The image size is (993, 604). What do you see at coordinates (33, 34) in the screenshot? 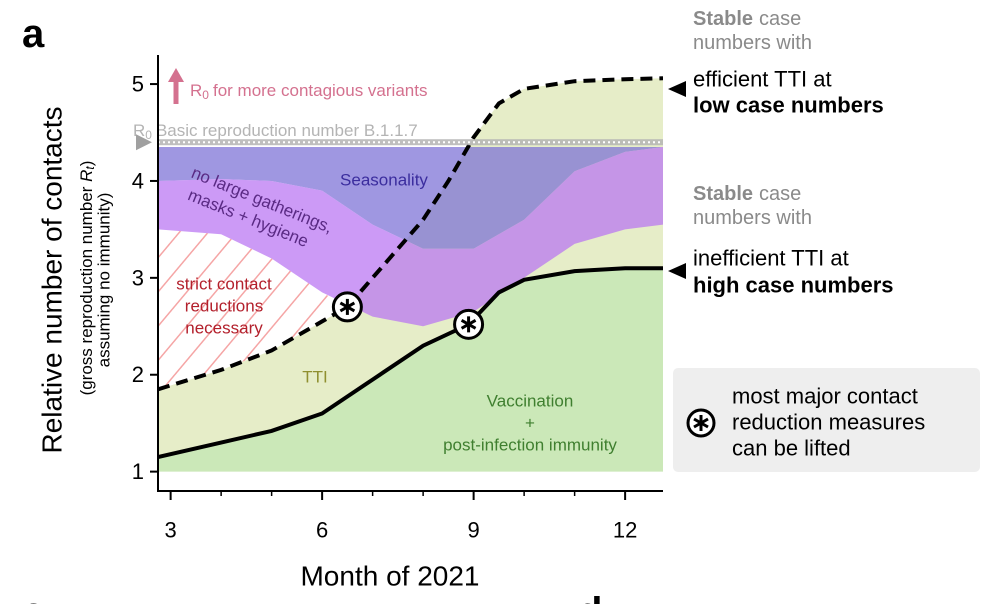
I see `panel-label: a` at bounding box center [33, 34].